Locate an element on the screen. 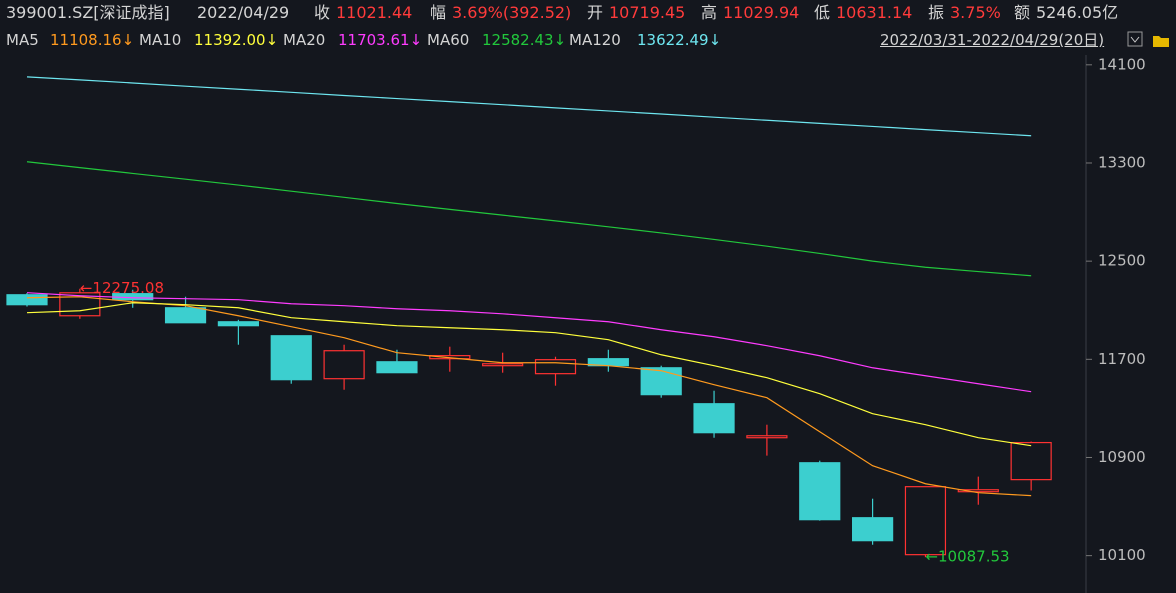 Image resolution: width=1176 pixels, height=593 pixels. legend-value: 11108.16↓ is located at coordinates (92, 40).